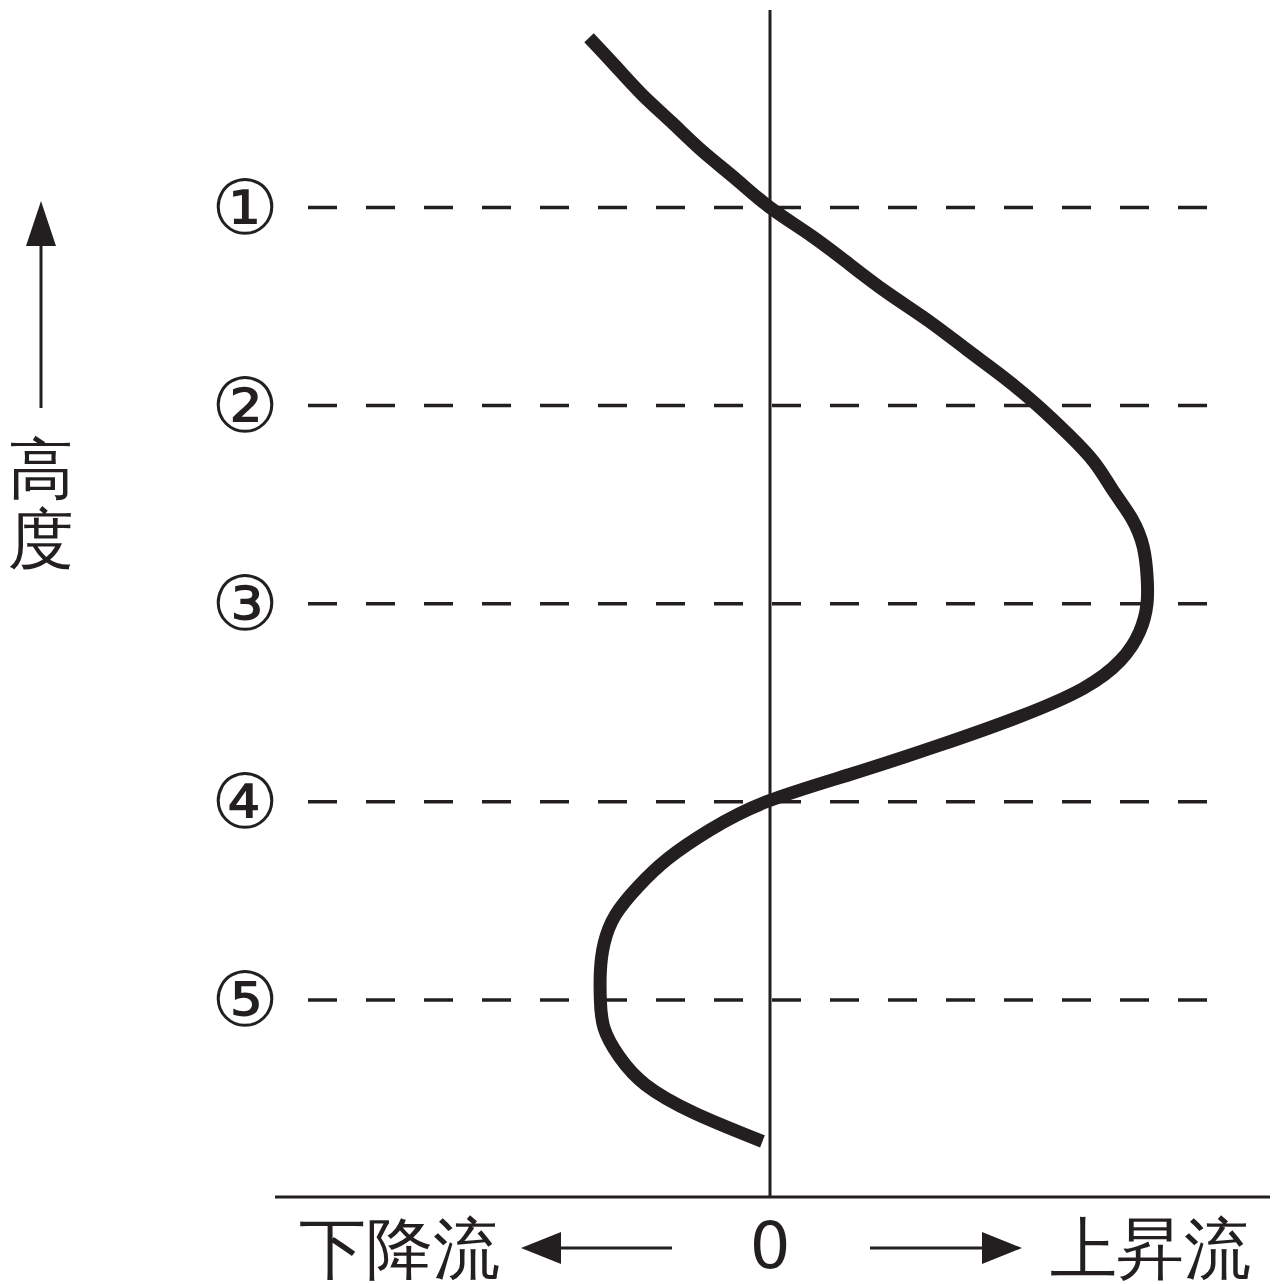 The image size is (1280, 1284). Describe the element at coordinates (245, 604) in the screenshot. I see `y-tick-label: ③` at that location.